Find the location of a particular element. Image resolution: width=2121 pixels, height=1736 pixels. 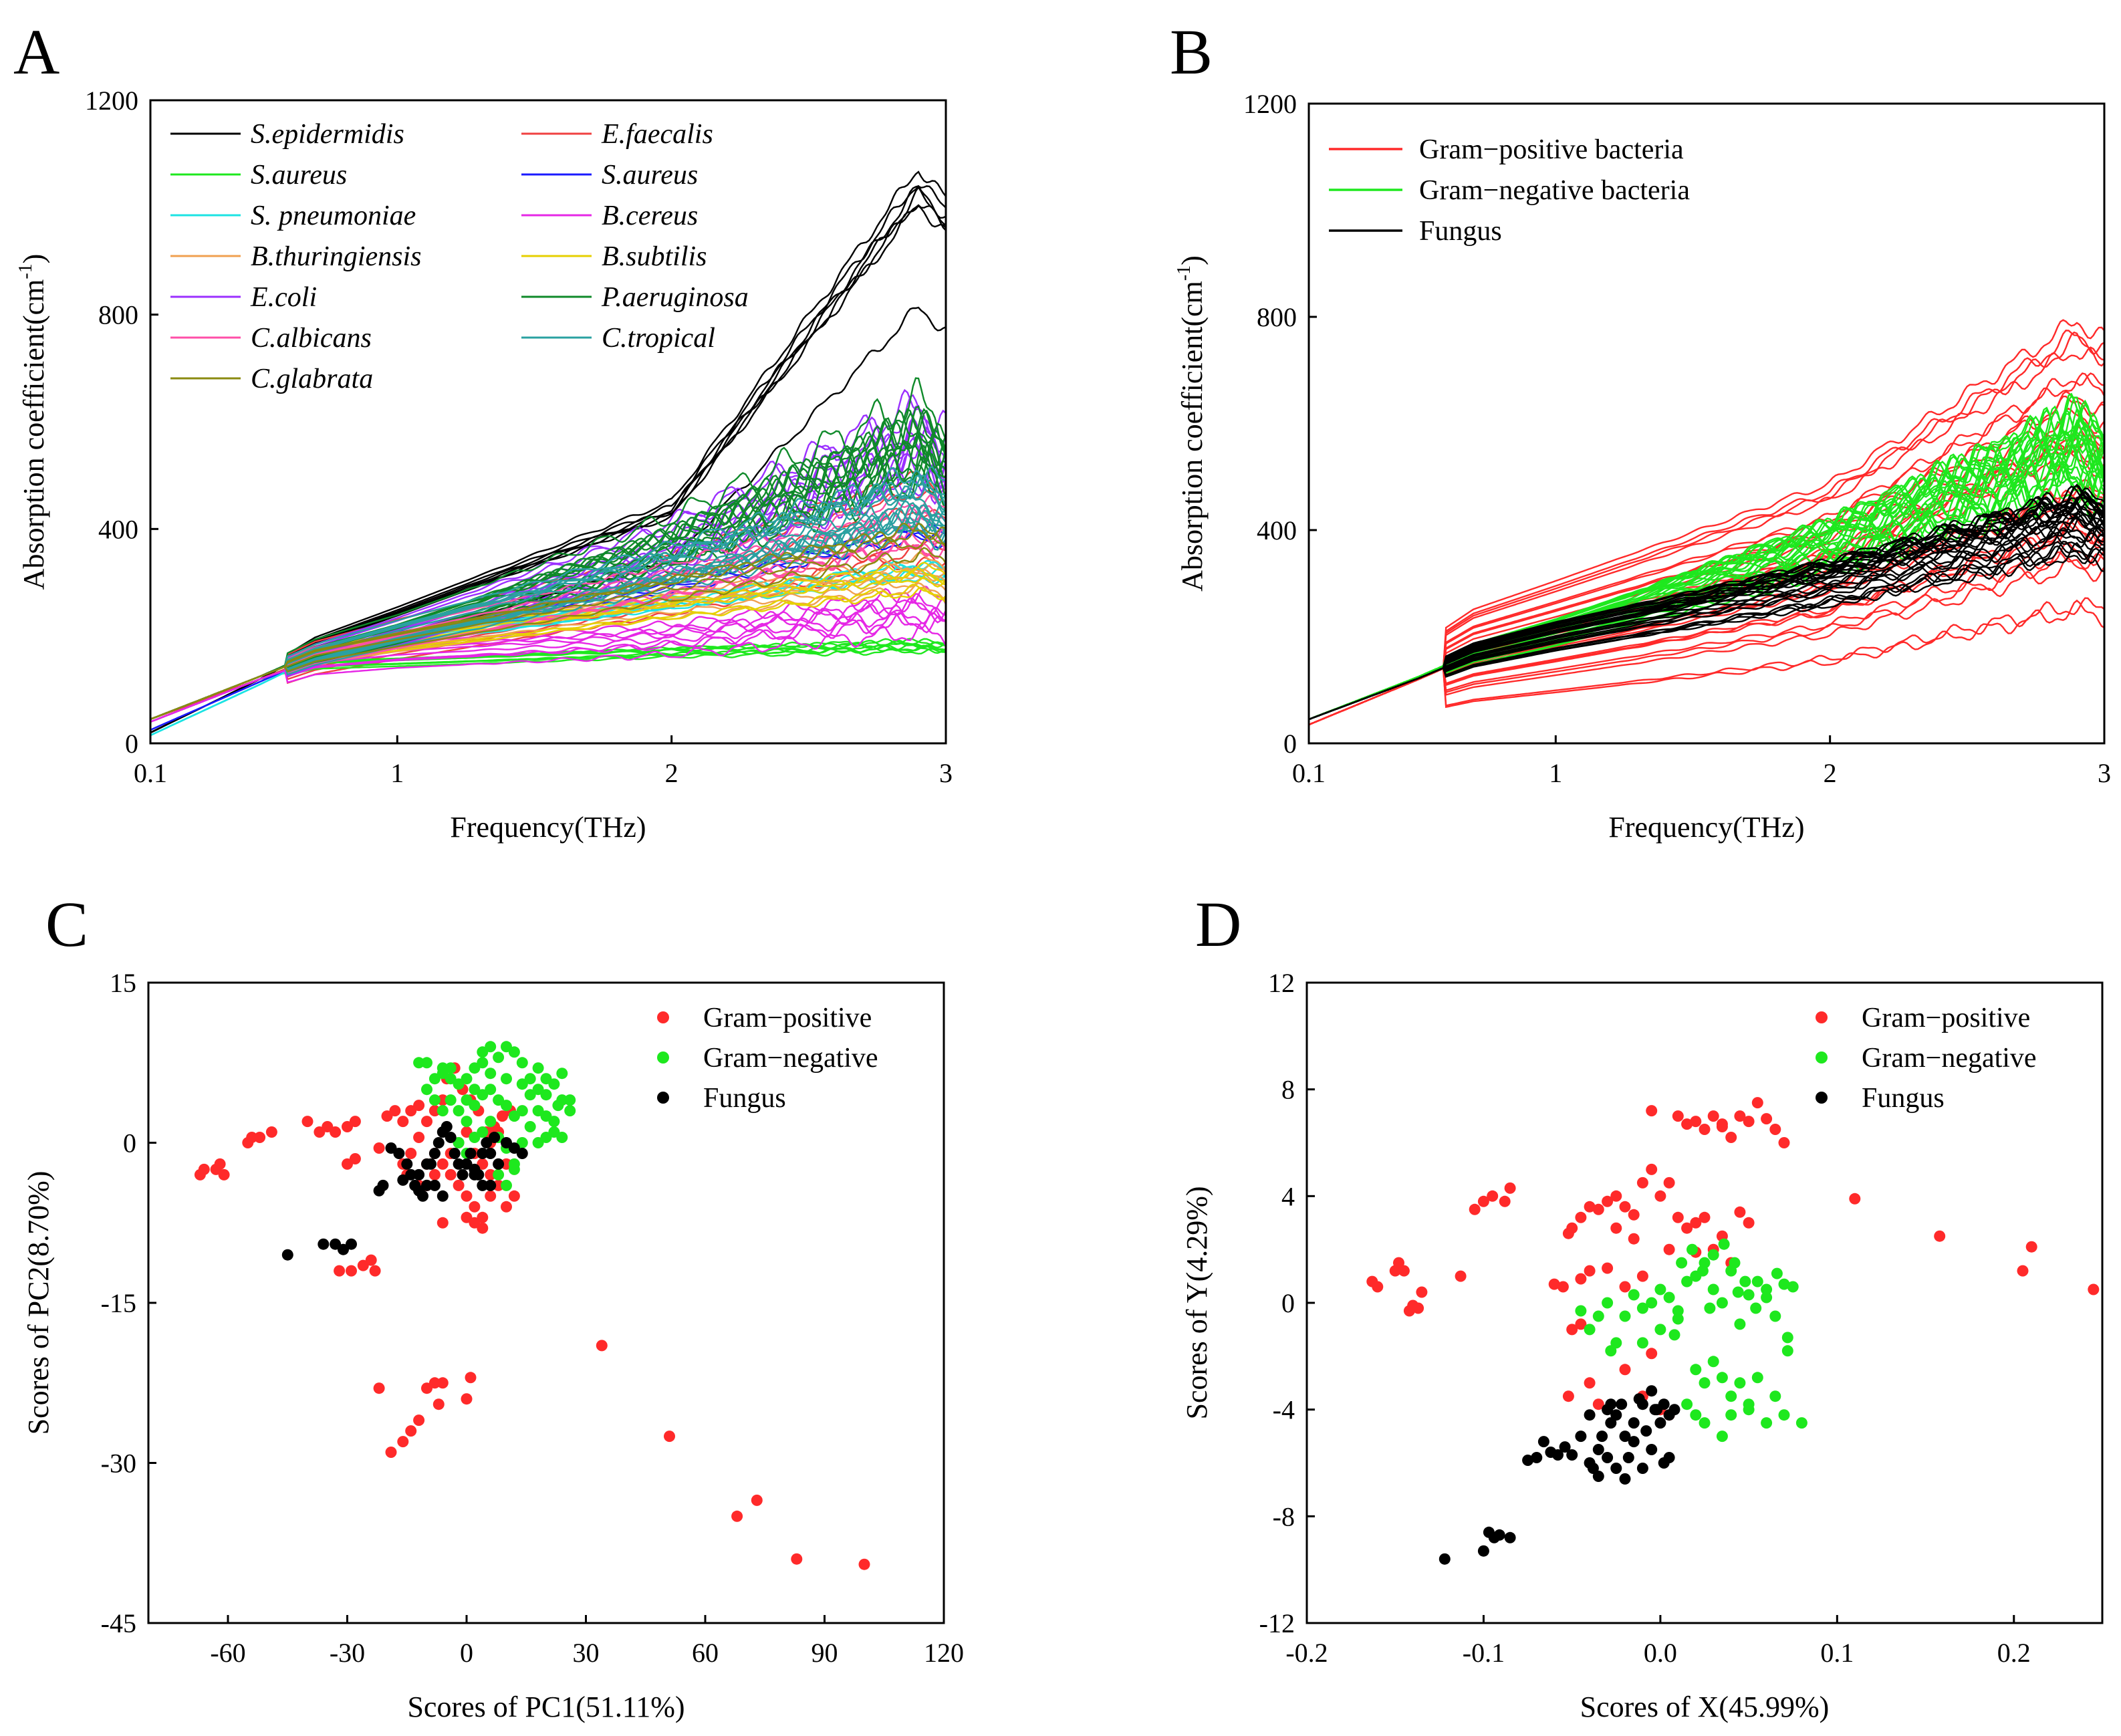

y-axis-title-main: Absorption coefficient(cm is located at coordinates (1193, 436).